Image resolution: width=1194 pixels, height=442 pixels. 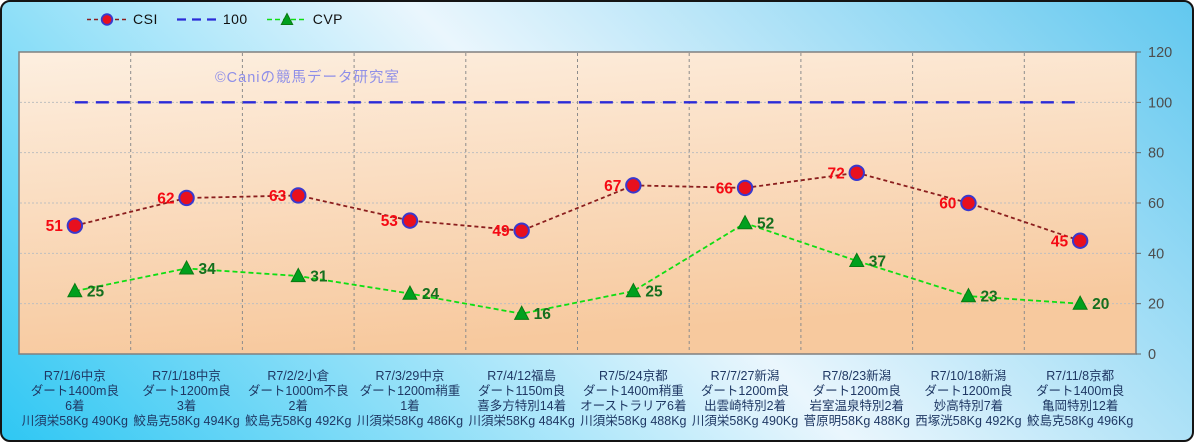 I want to click on legend-item-csi: CSI, so click(x=122, y=19).